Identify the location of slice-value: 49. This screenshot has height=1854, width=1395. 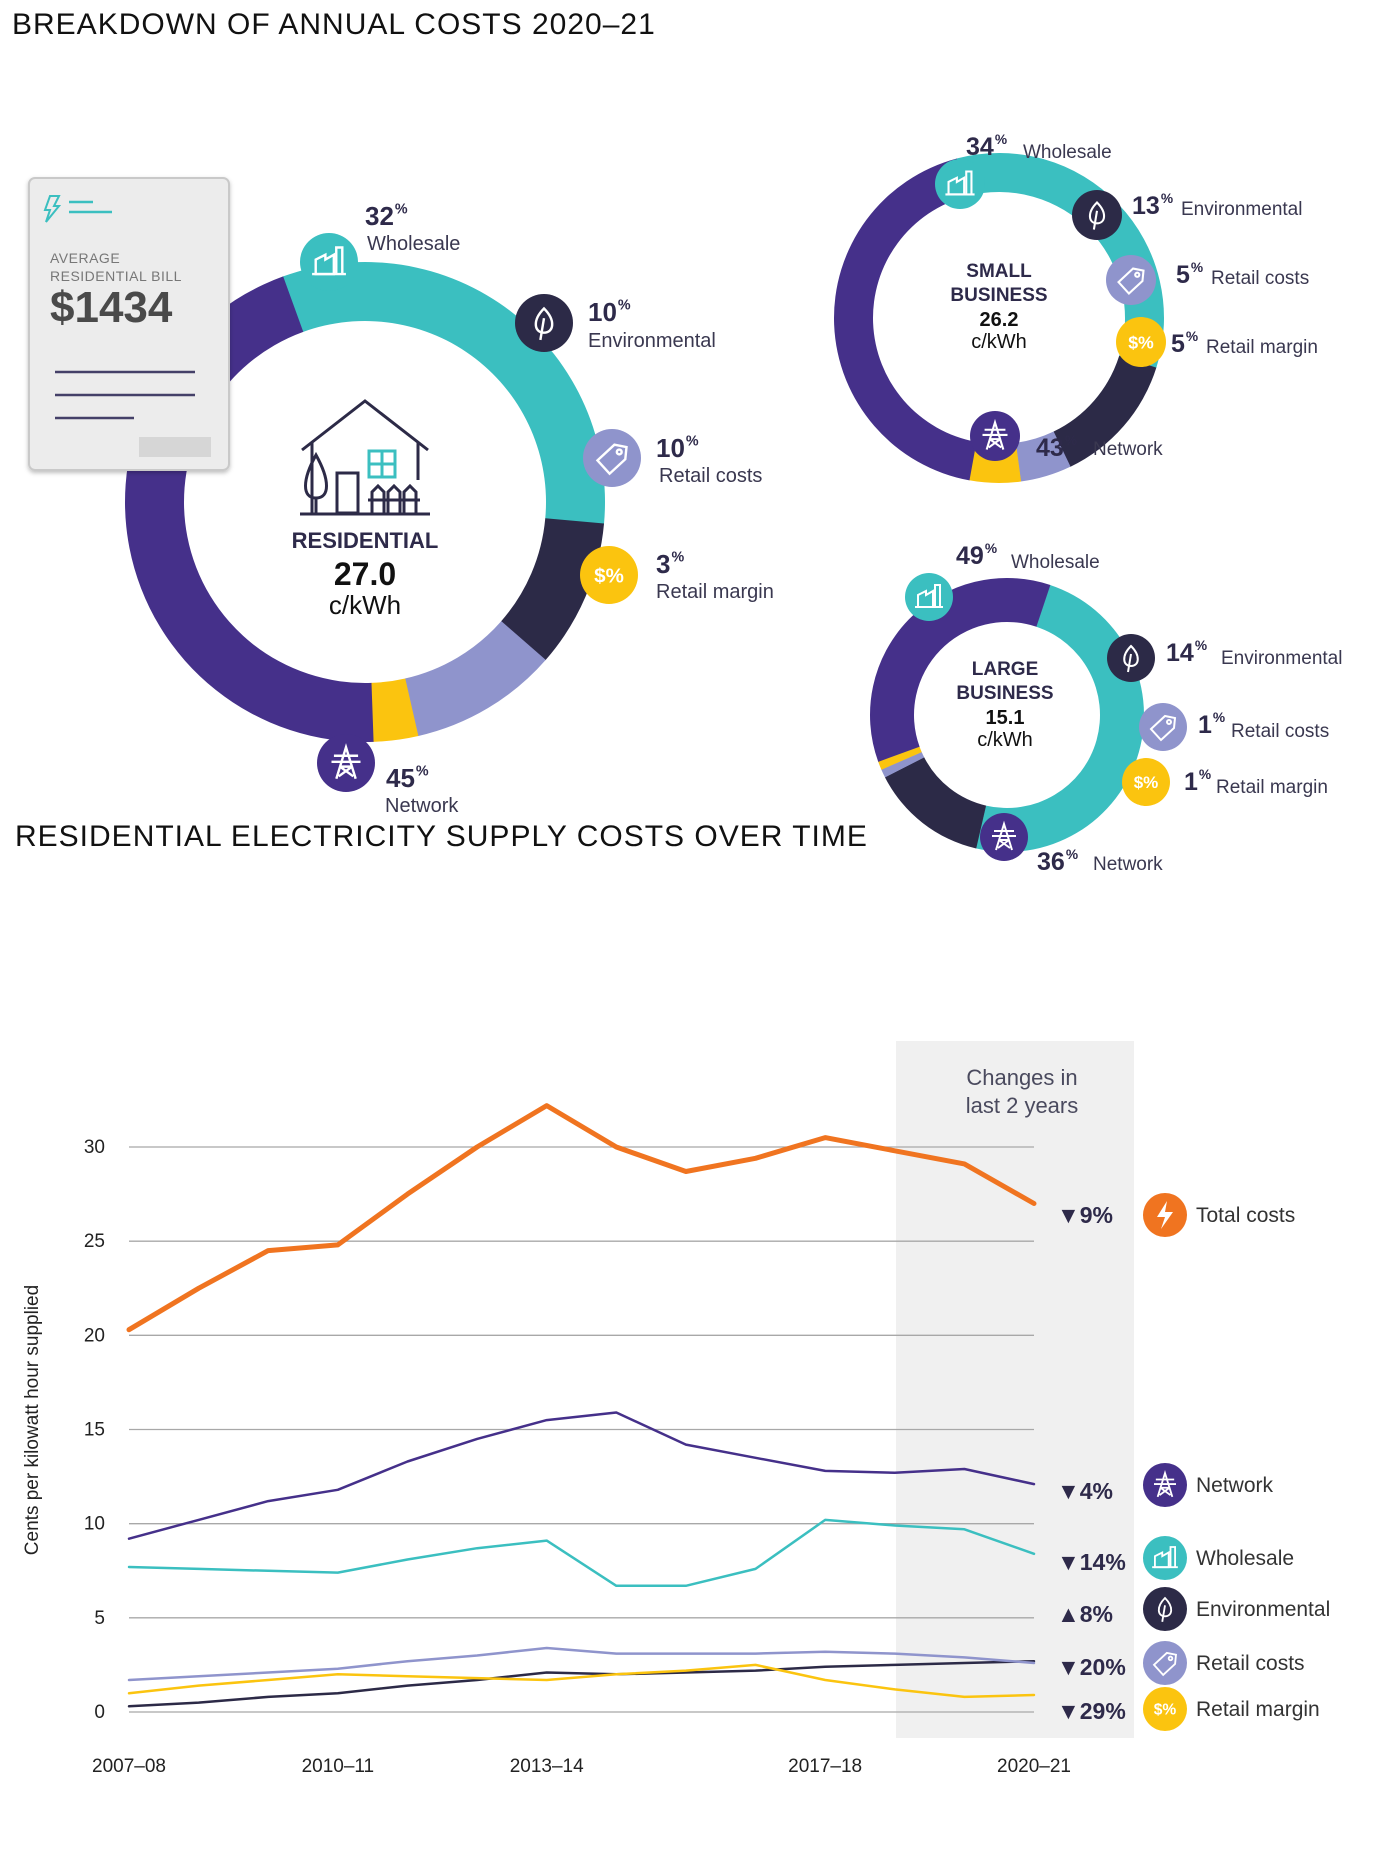
(970, 556).